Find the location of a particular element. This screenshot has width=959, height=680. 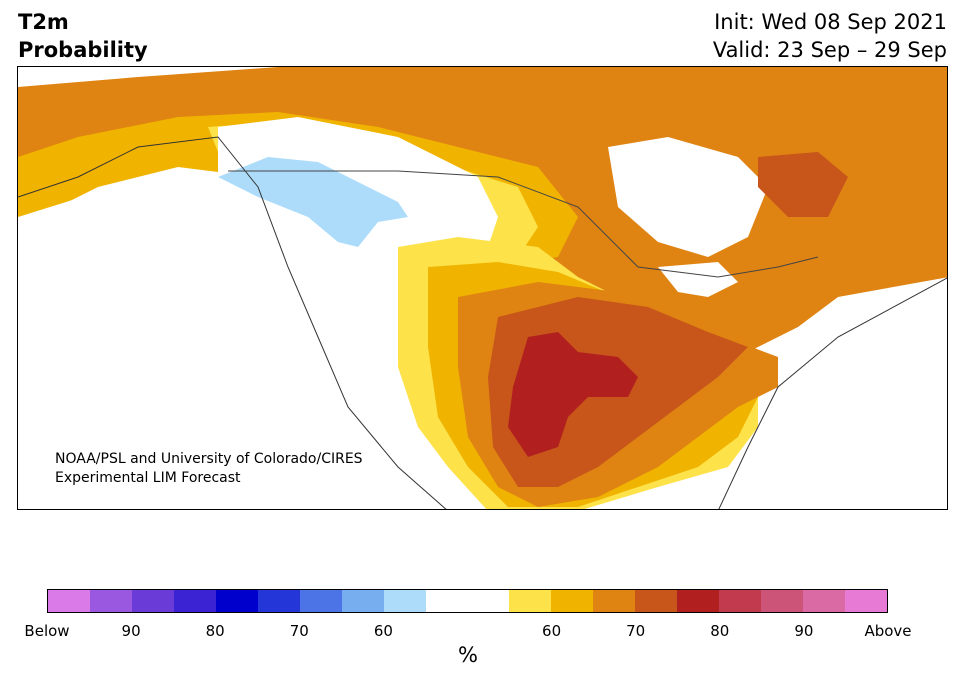

init-date: Init: Wed 08 Sep 2021 is located at coordinates (830, 22).